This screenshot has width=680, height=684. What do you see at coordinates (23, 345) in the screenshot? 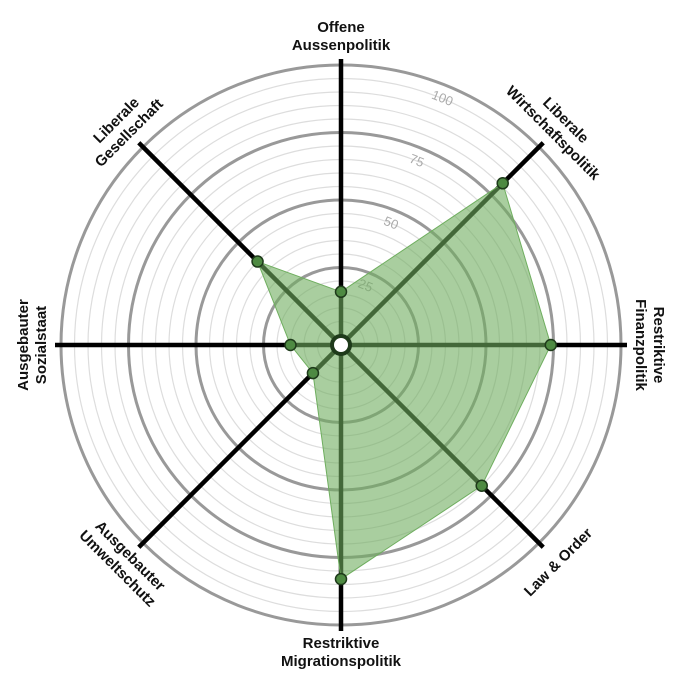
I see `category-label-line: Ausgebauter` at bounding box center [23, 345].